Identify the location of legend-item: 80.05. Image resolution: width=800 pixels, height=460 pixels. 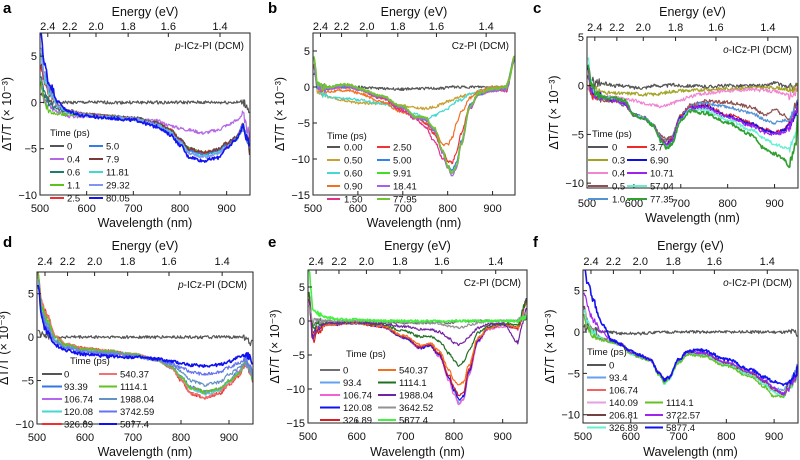
(109, 199).